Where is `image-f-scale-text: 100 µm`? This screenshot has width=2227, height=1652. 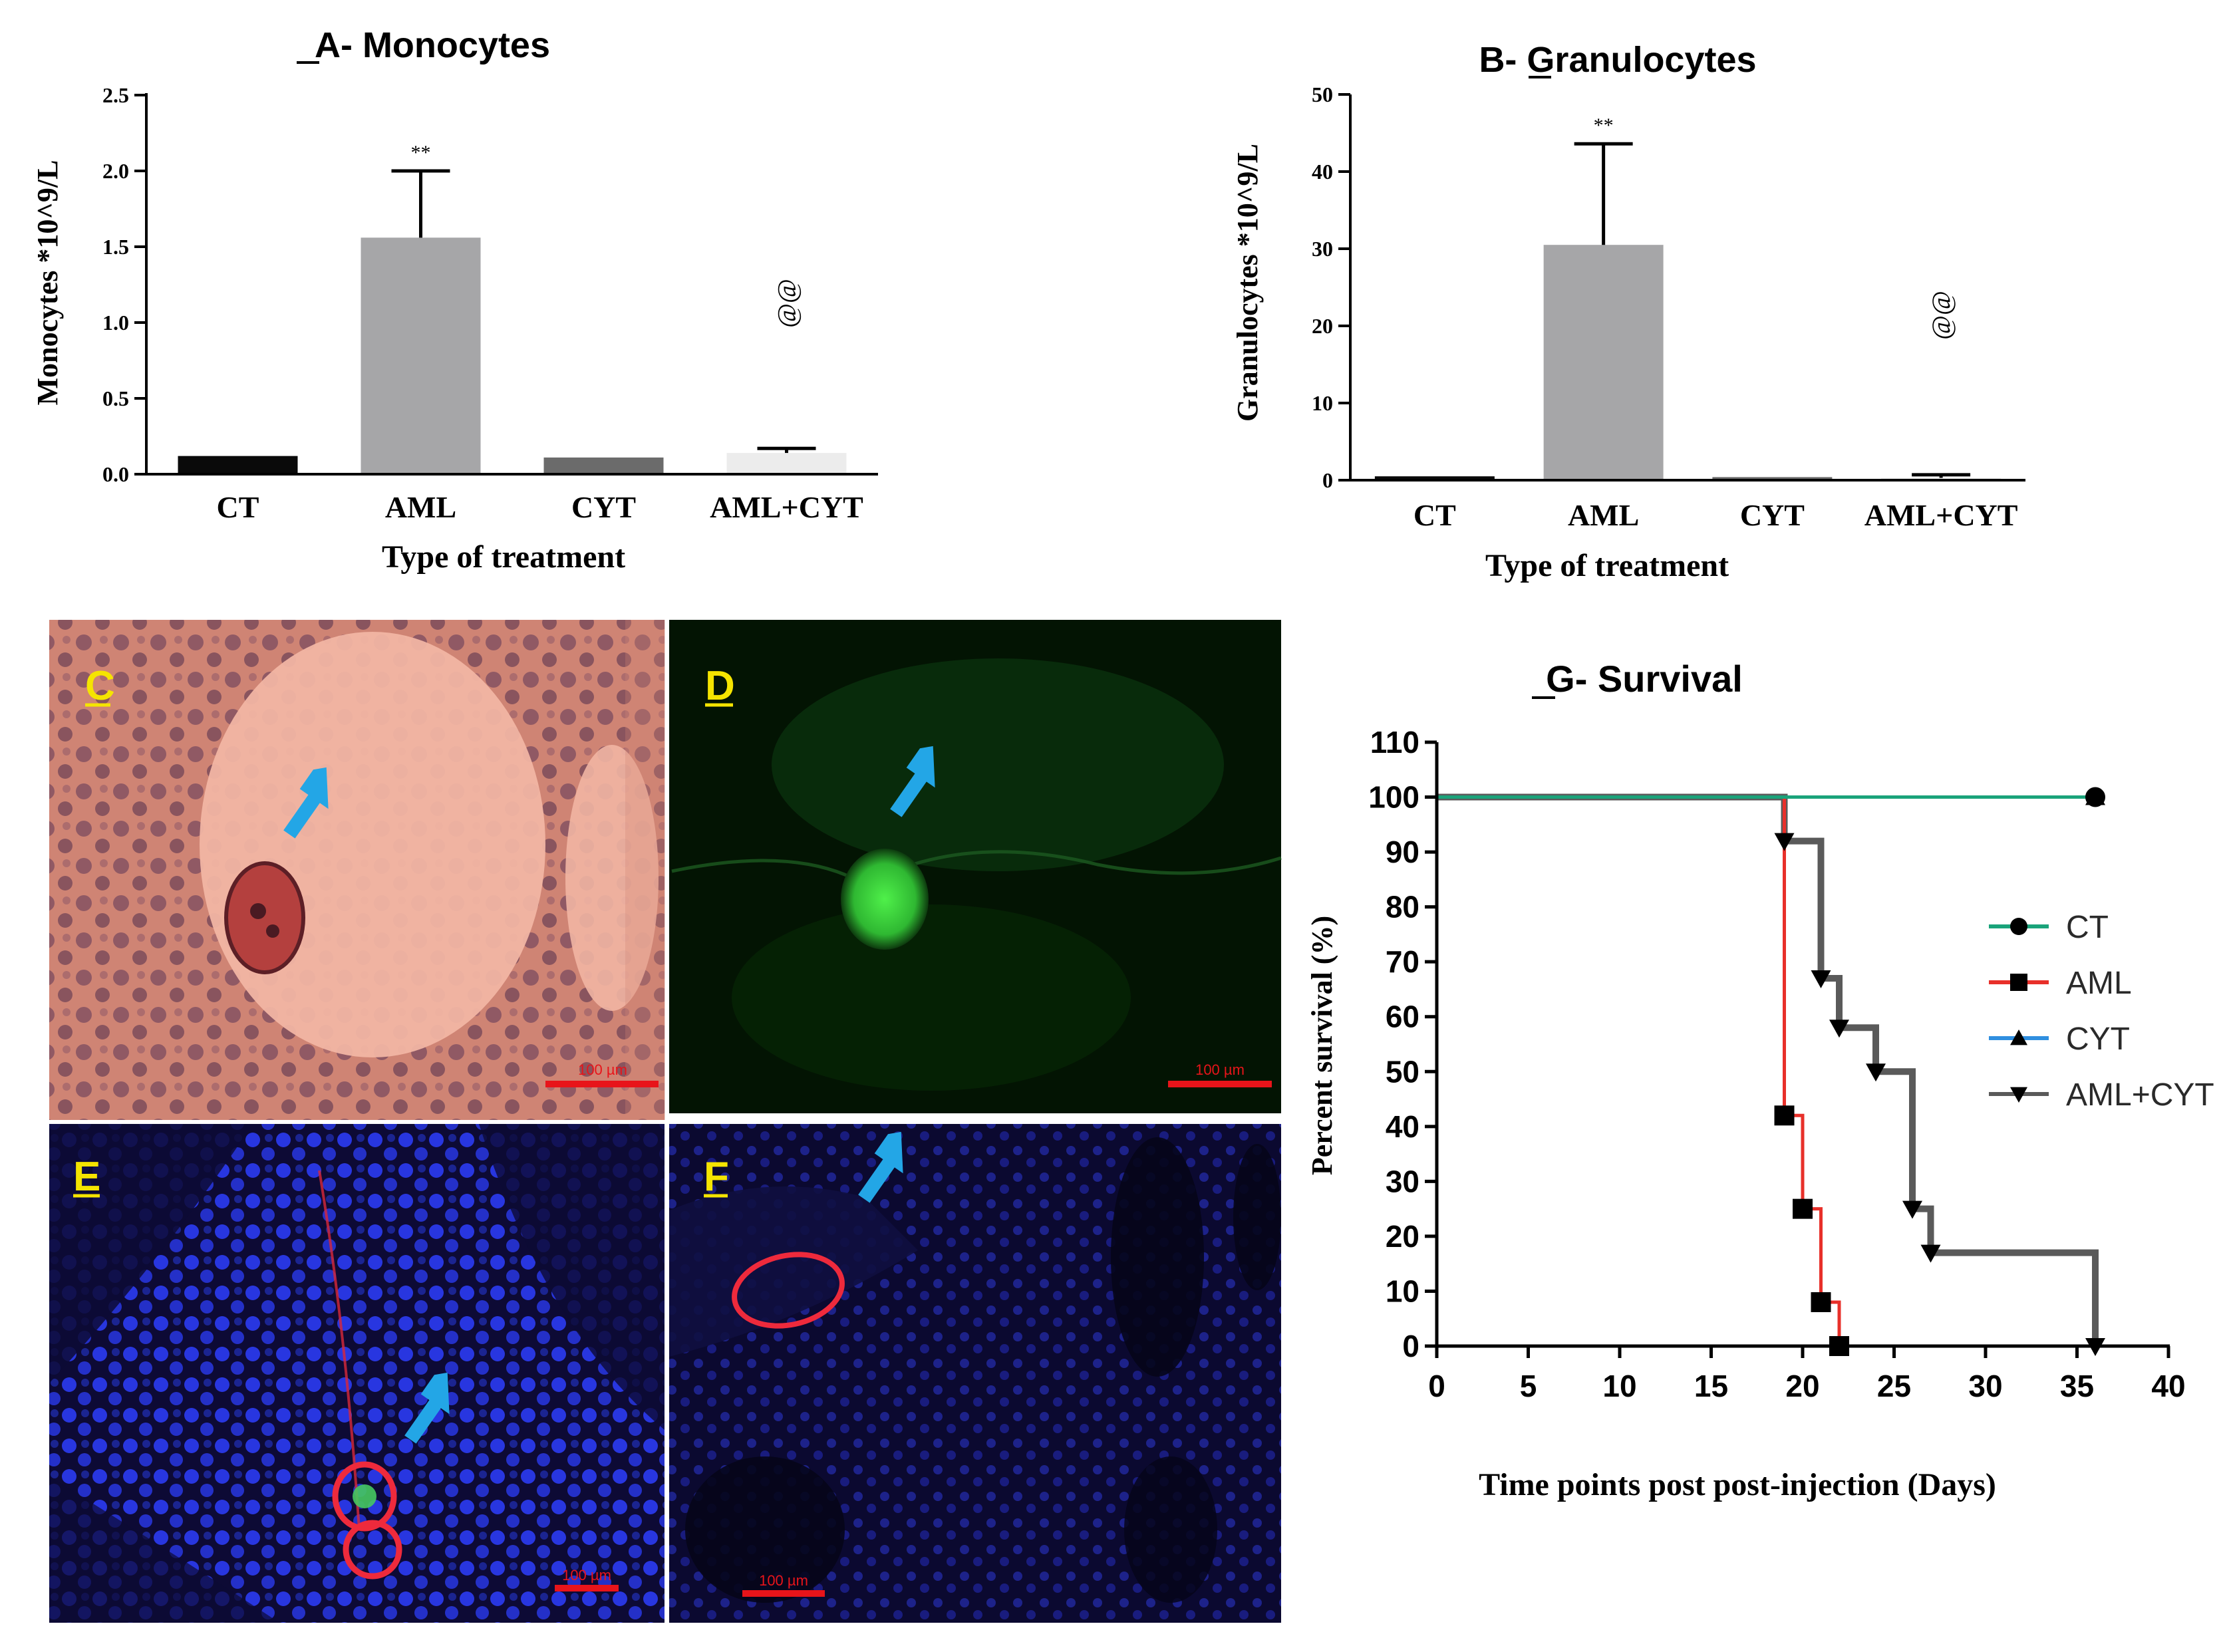 image-f-scale-text: 100 µm is located at coordinates (784, 1580).